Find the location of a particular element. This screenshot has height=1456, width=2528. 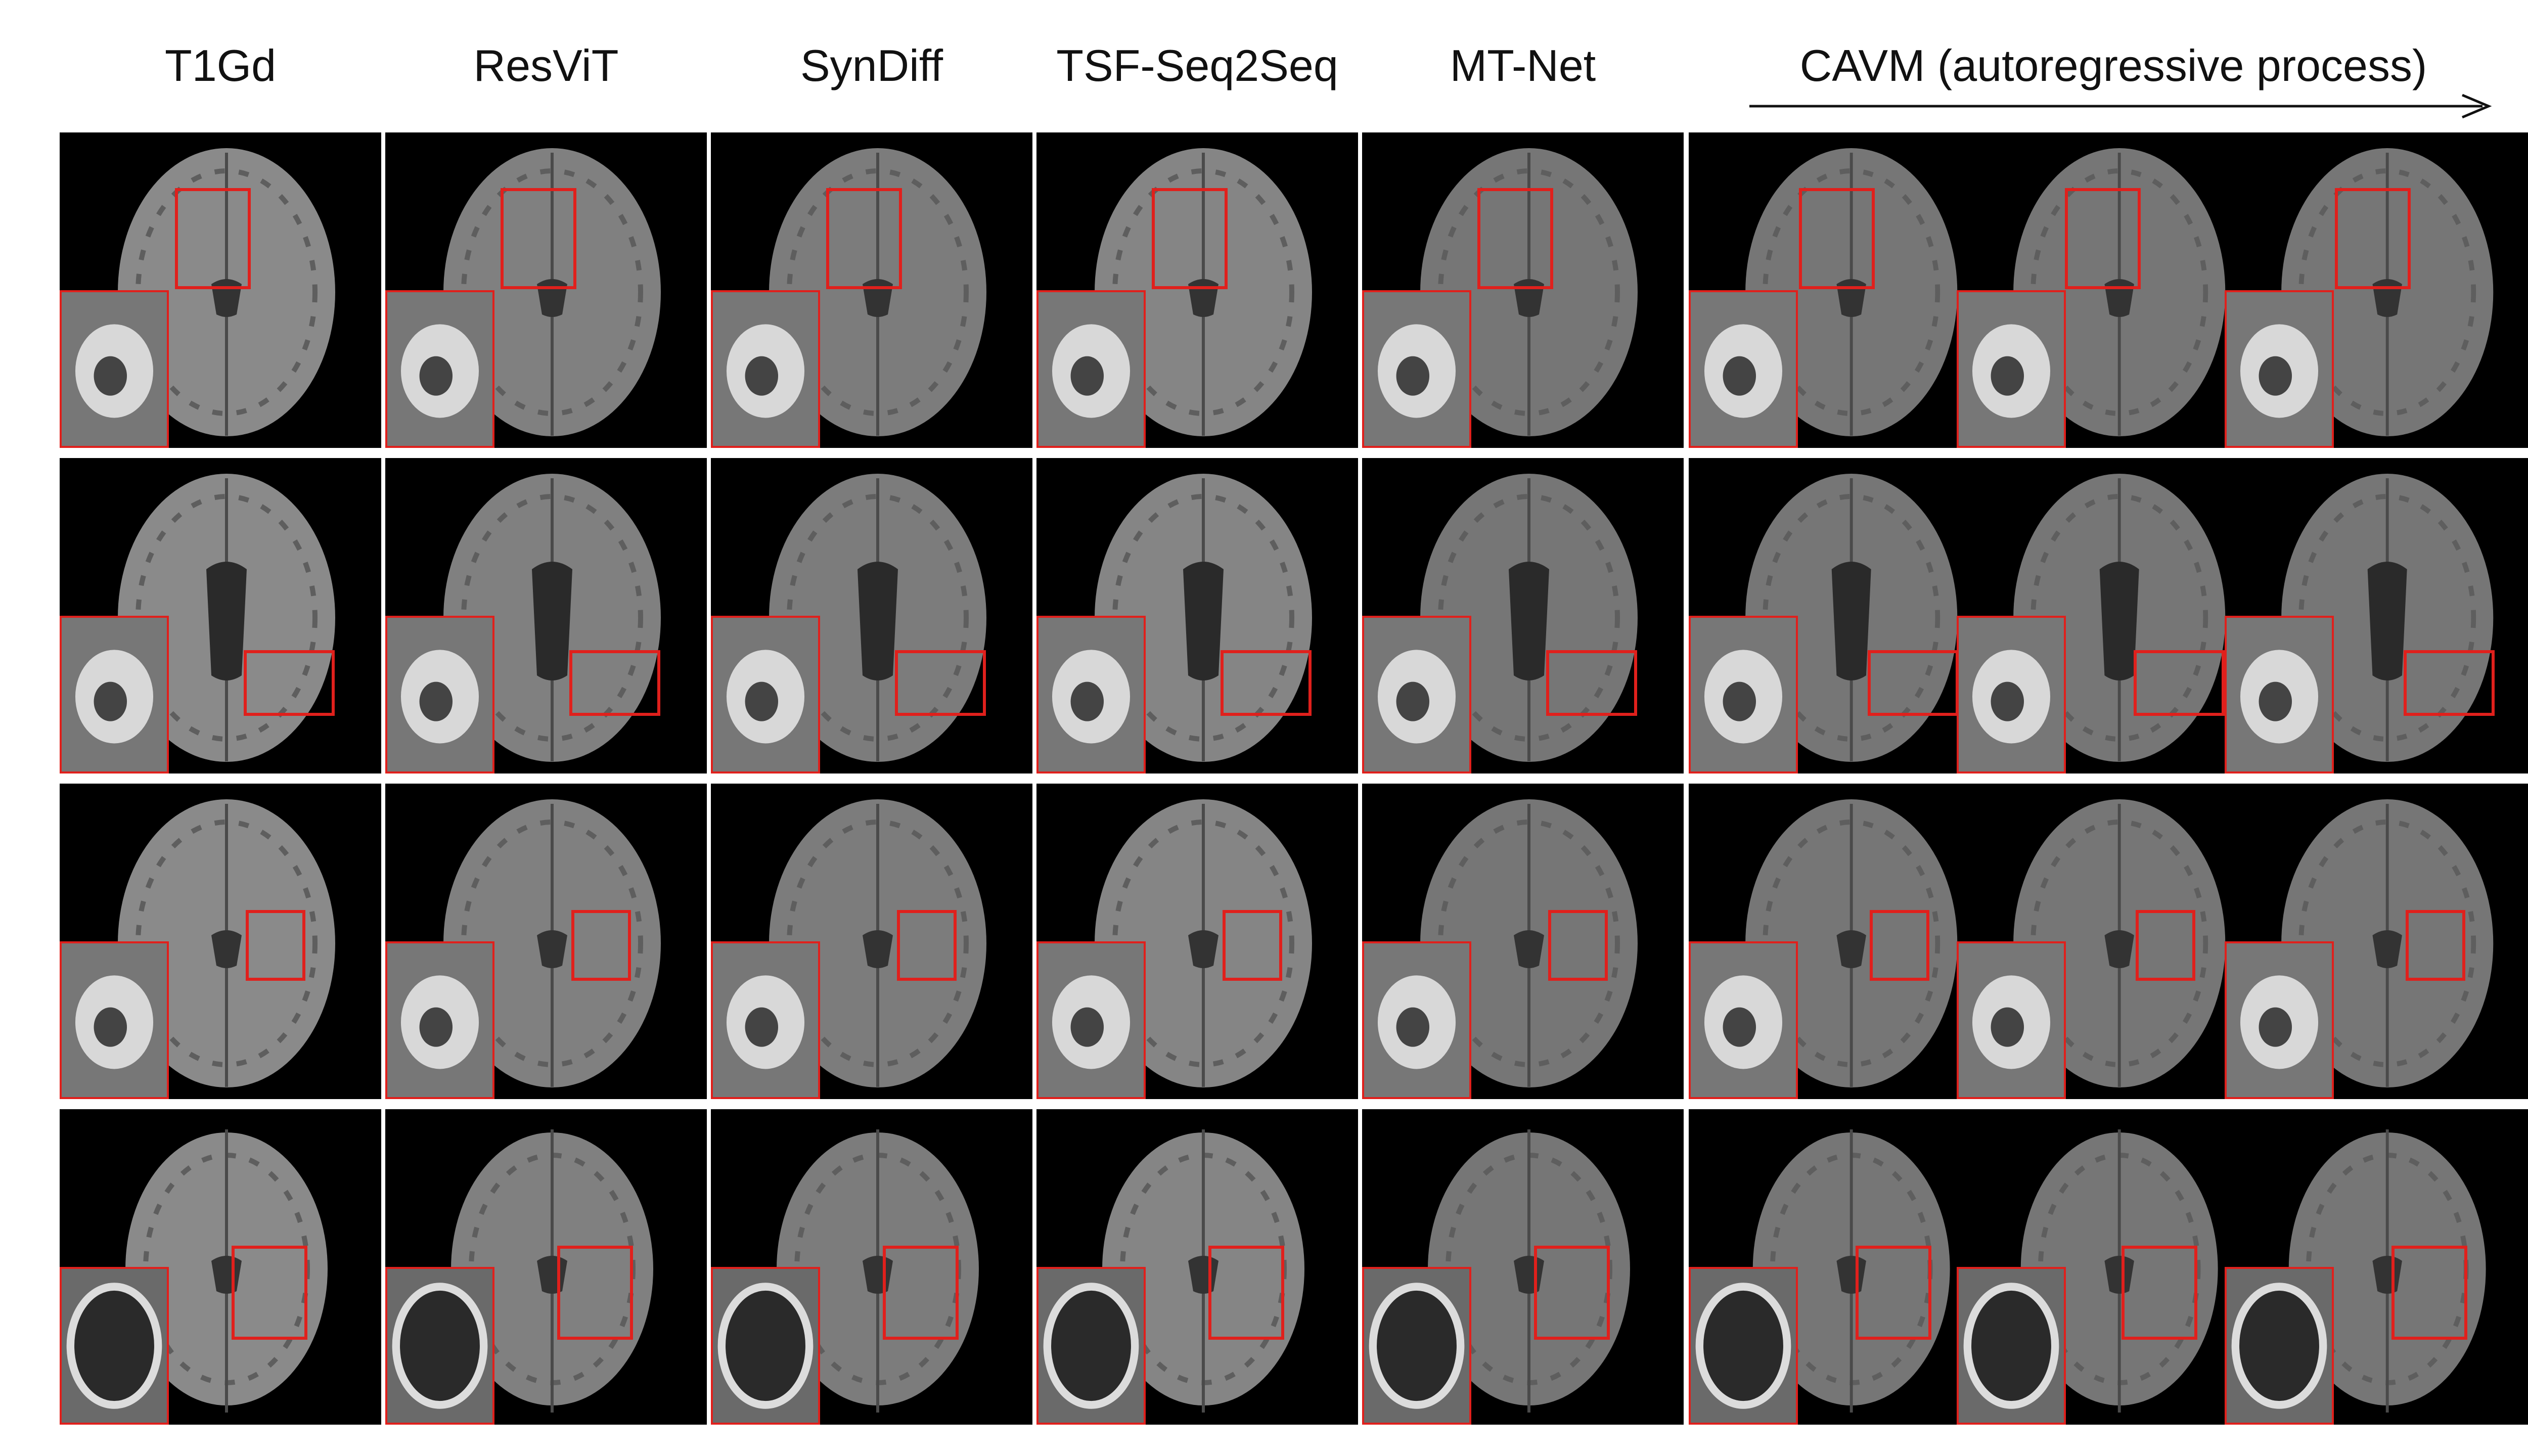

mri-slice-case-3-col2 is located at coordinates (872, 941).